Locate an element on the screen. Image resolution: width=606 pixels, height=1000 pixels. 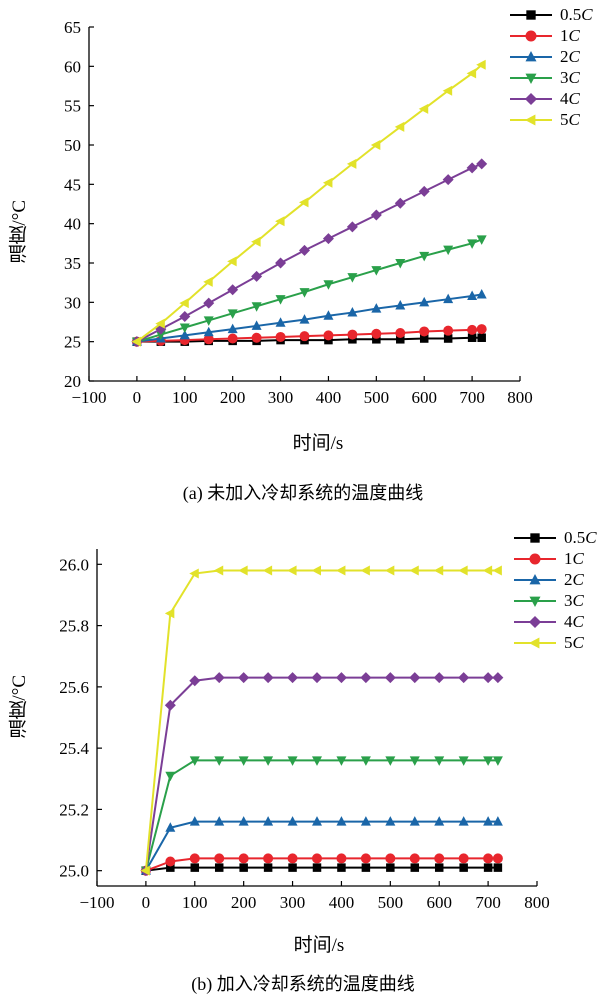
chart-a-caption: (a) 未加入冷却系统的温度曲线 is located at coordinates (303, 493).